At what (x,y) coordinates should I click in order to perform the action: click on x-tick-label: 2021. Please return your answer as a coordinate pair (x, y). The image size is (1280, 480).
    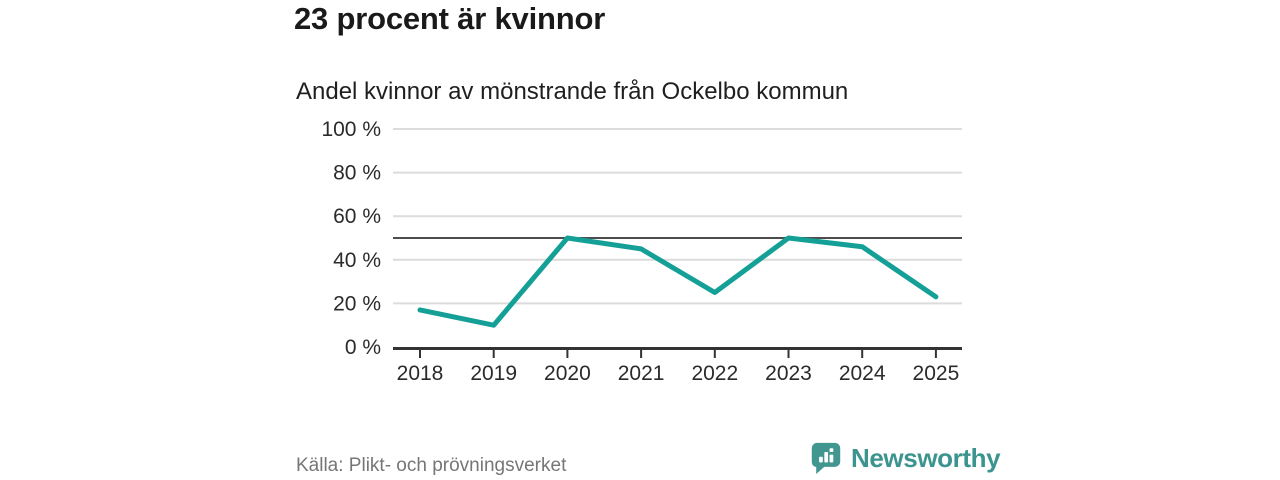
    Looking at the image, I should click on (641, 373).